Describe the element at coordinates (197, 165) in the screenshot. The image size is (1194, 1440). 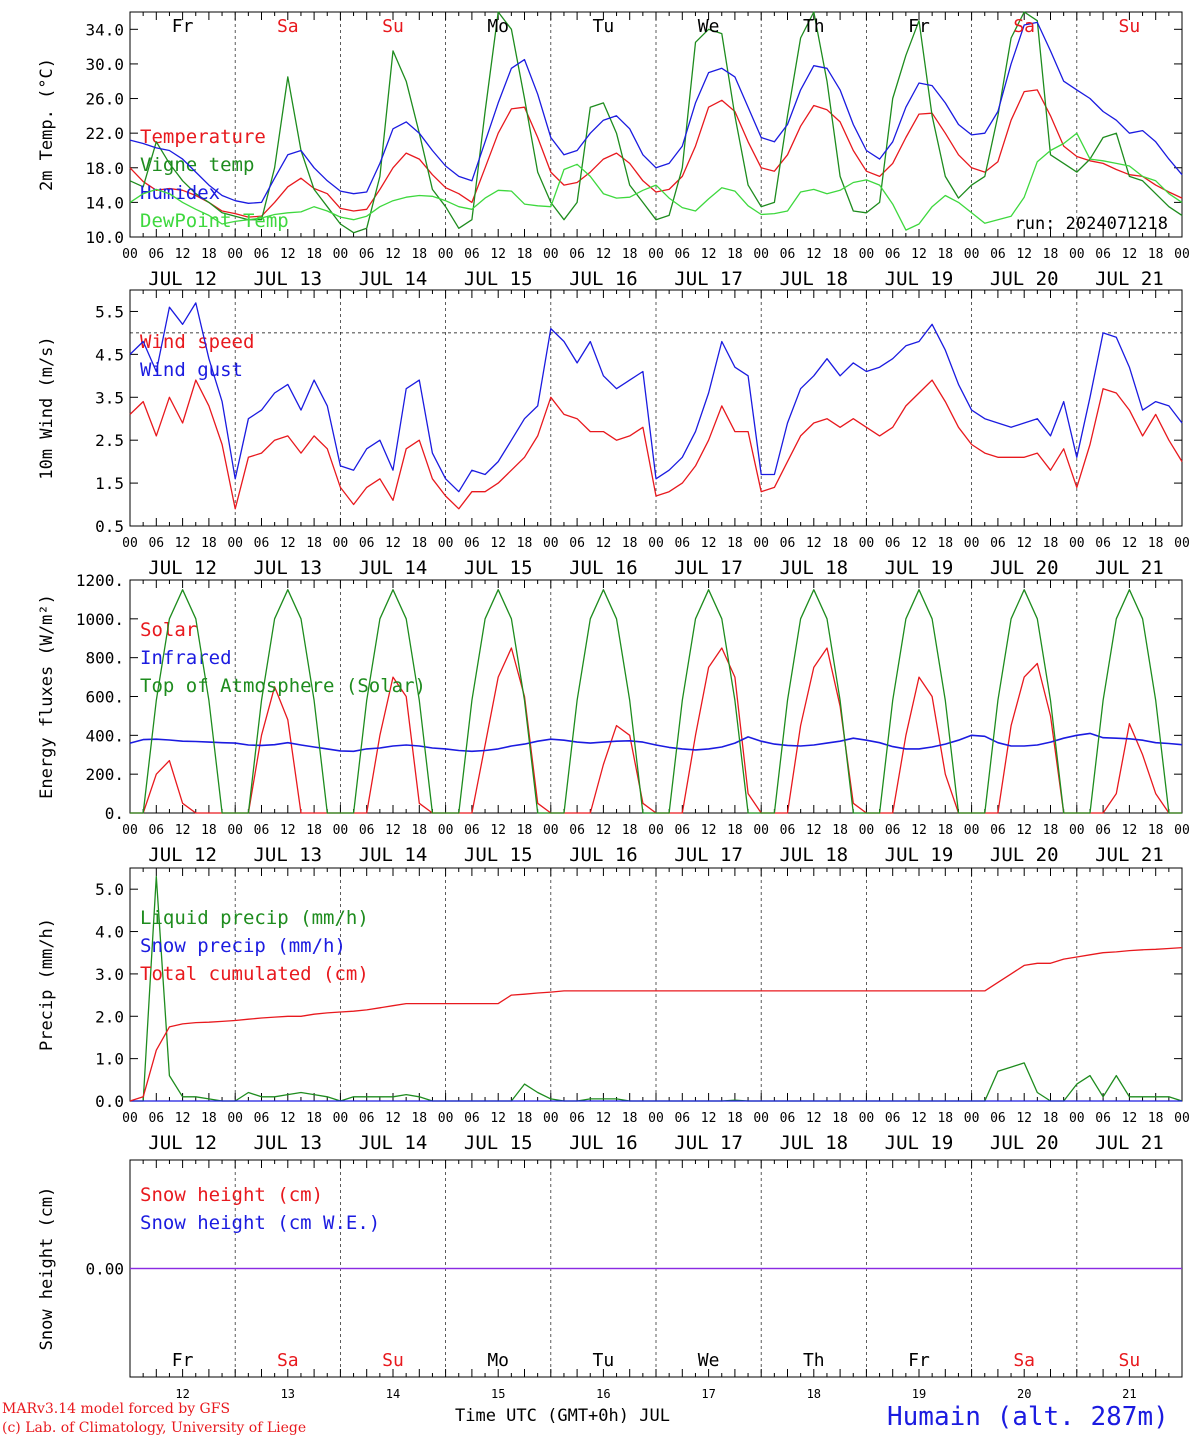
I see `legend-entry: Vigne temp` at that location.